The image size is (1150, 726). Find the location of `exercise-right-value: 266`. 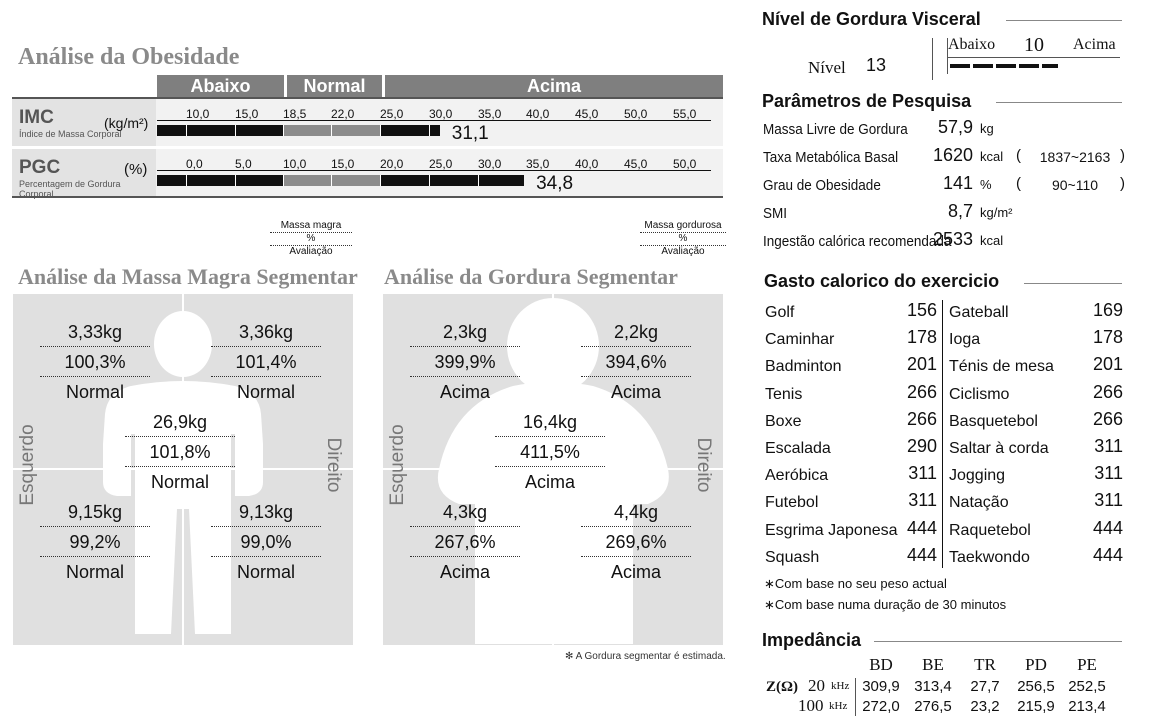

exercise-right-value: 266 is located at coordinates (1107, 418).